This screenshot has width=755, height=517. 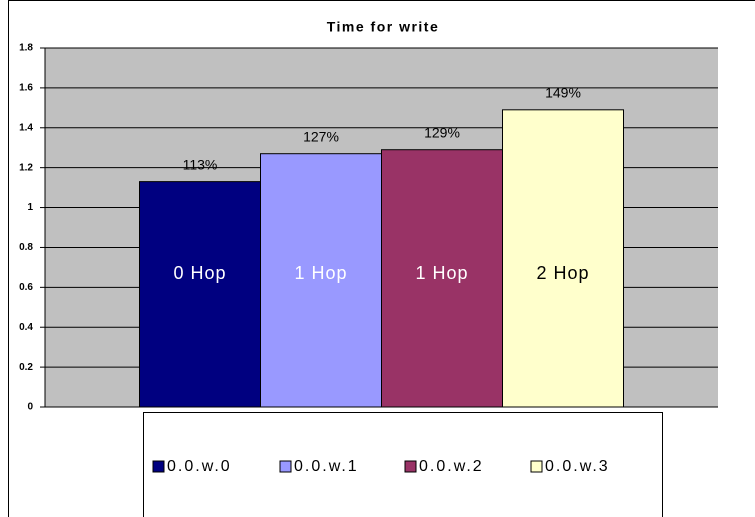 I want to click on y-tick-label: 1.8, so click(x=26, y=48).